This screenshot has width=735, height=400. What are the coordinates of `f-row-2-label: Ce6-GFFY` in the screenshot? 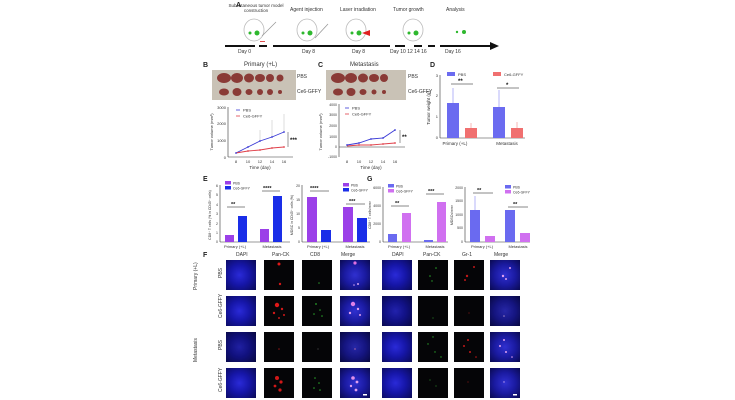 It's located at (221, 305).